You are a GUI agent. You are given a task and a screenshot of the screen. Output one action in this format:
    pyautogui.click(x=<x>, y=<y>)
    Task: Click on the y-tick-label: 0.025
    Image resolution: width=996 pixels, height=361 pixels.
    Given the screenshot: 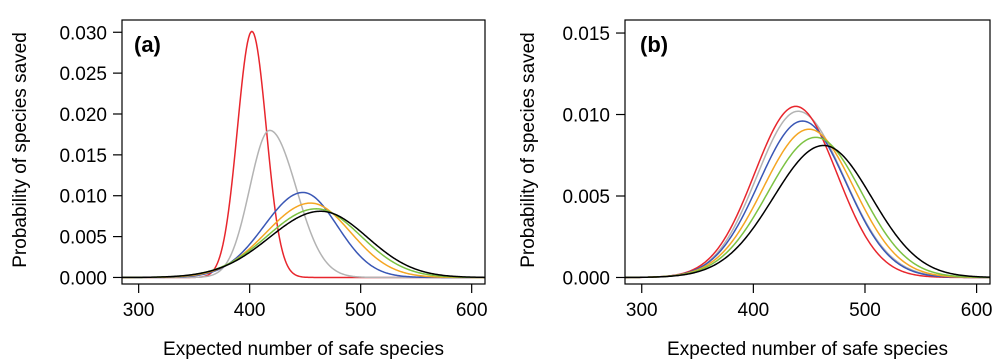 What is the action you would take?
    pyautogui.click(x=83, y=74)
    